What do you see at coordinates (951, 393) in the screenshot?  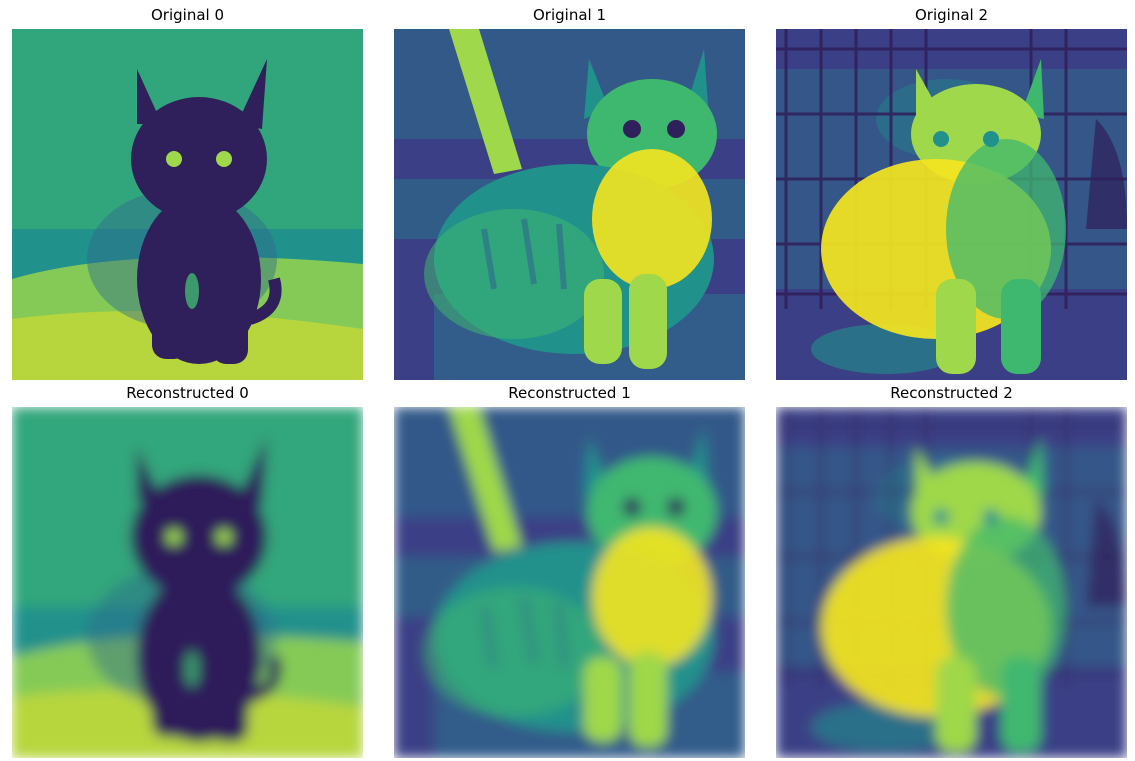 I see `panel-title: Reconstructed 2` at bounding box center [951, 393].